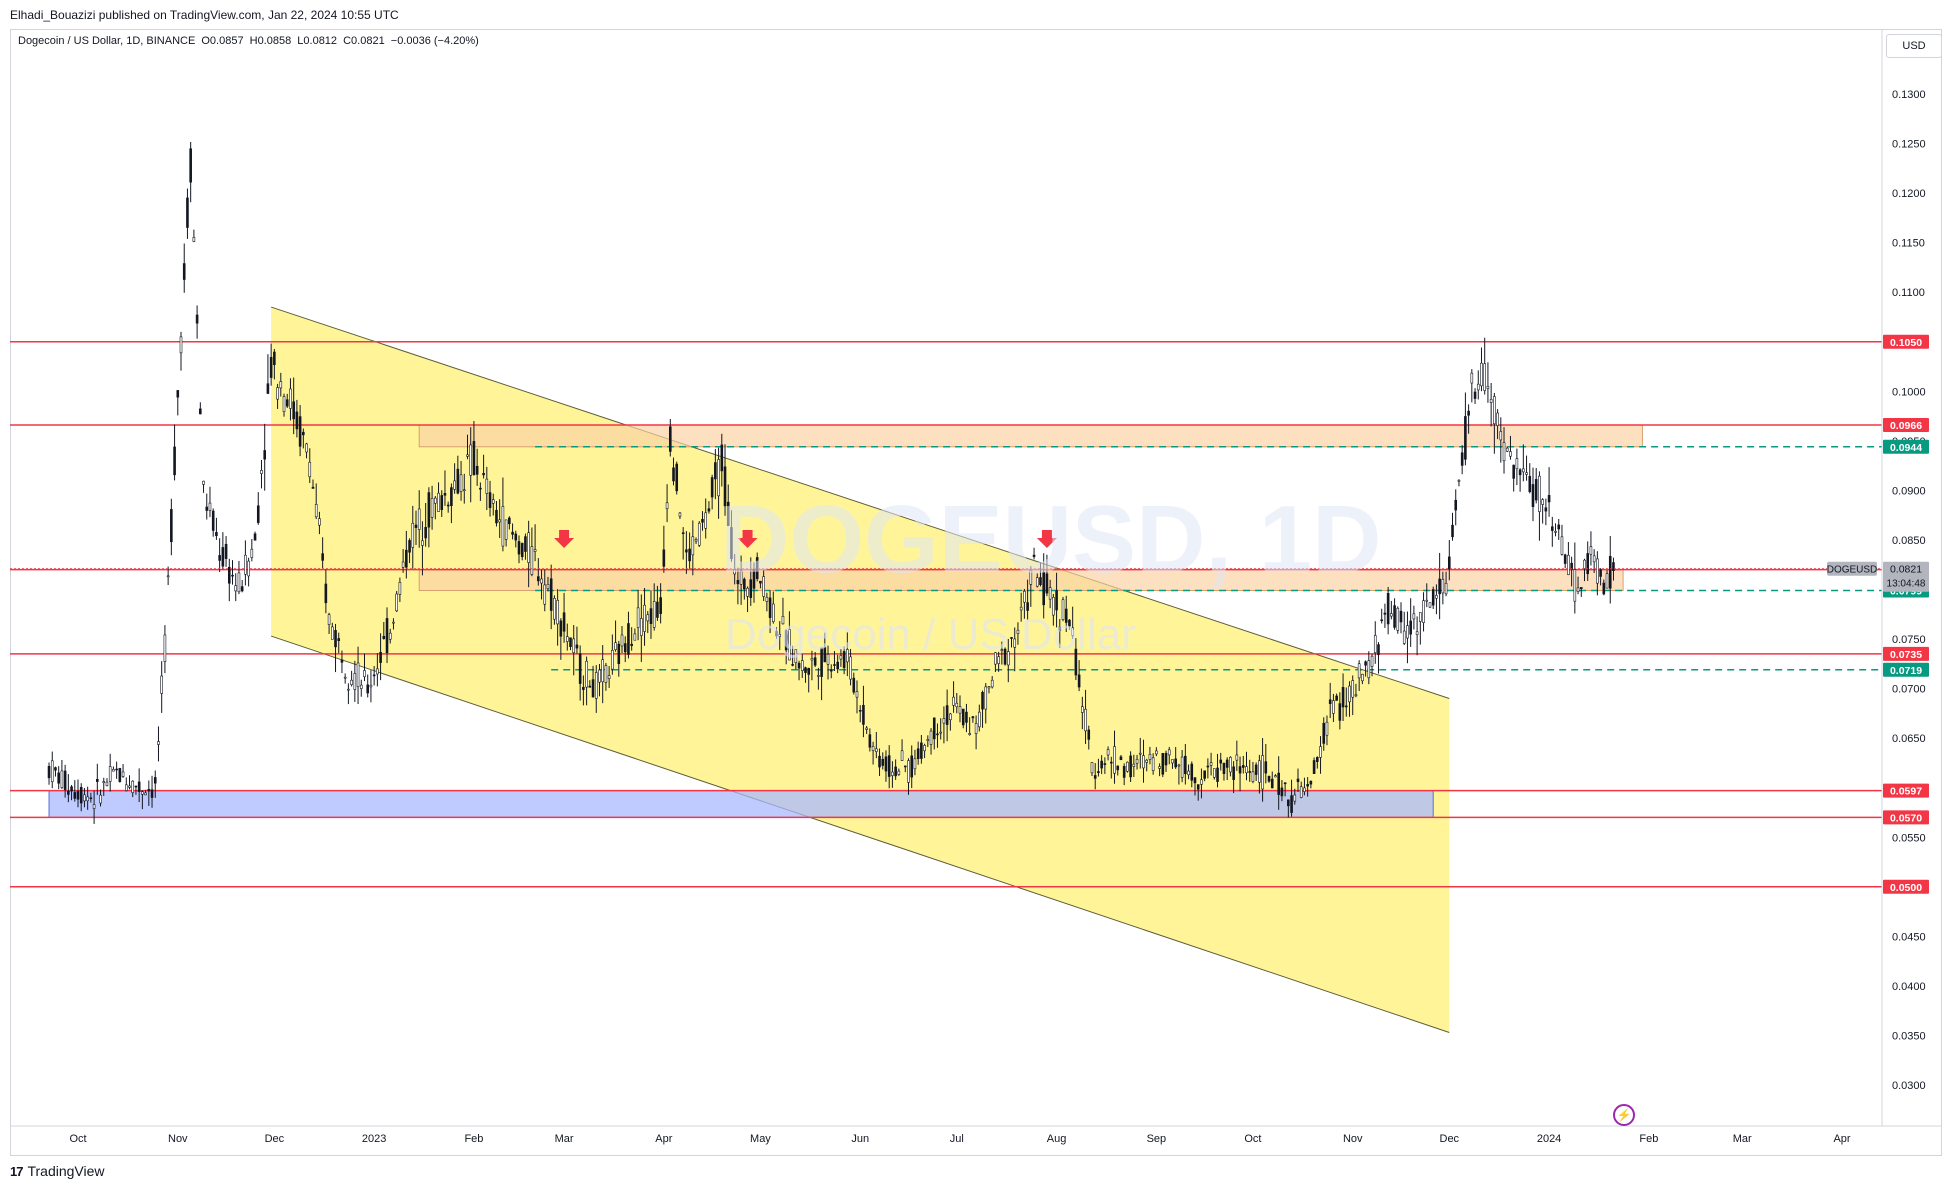 The image size is (1952, 1189). Describe the element at coordinates (1914, 46) in the screenshot. I see `currency-selector: USD` at that location.